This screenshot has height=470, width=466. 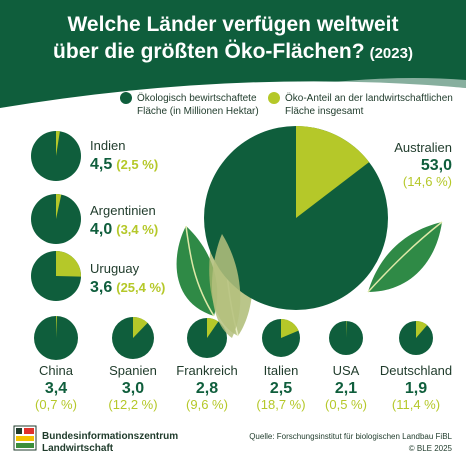 What do you see at coordinates (107, 145) in the screenshot?
I see `country-name-indien: Indien` at bounding box center [107, 145].